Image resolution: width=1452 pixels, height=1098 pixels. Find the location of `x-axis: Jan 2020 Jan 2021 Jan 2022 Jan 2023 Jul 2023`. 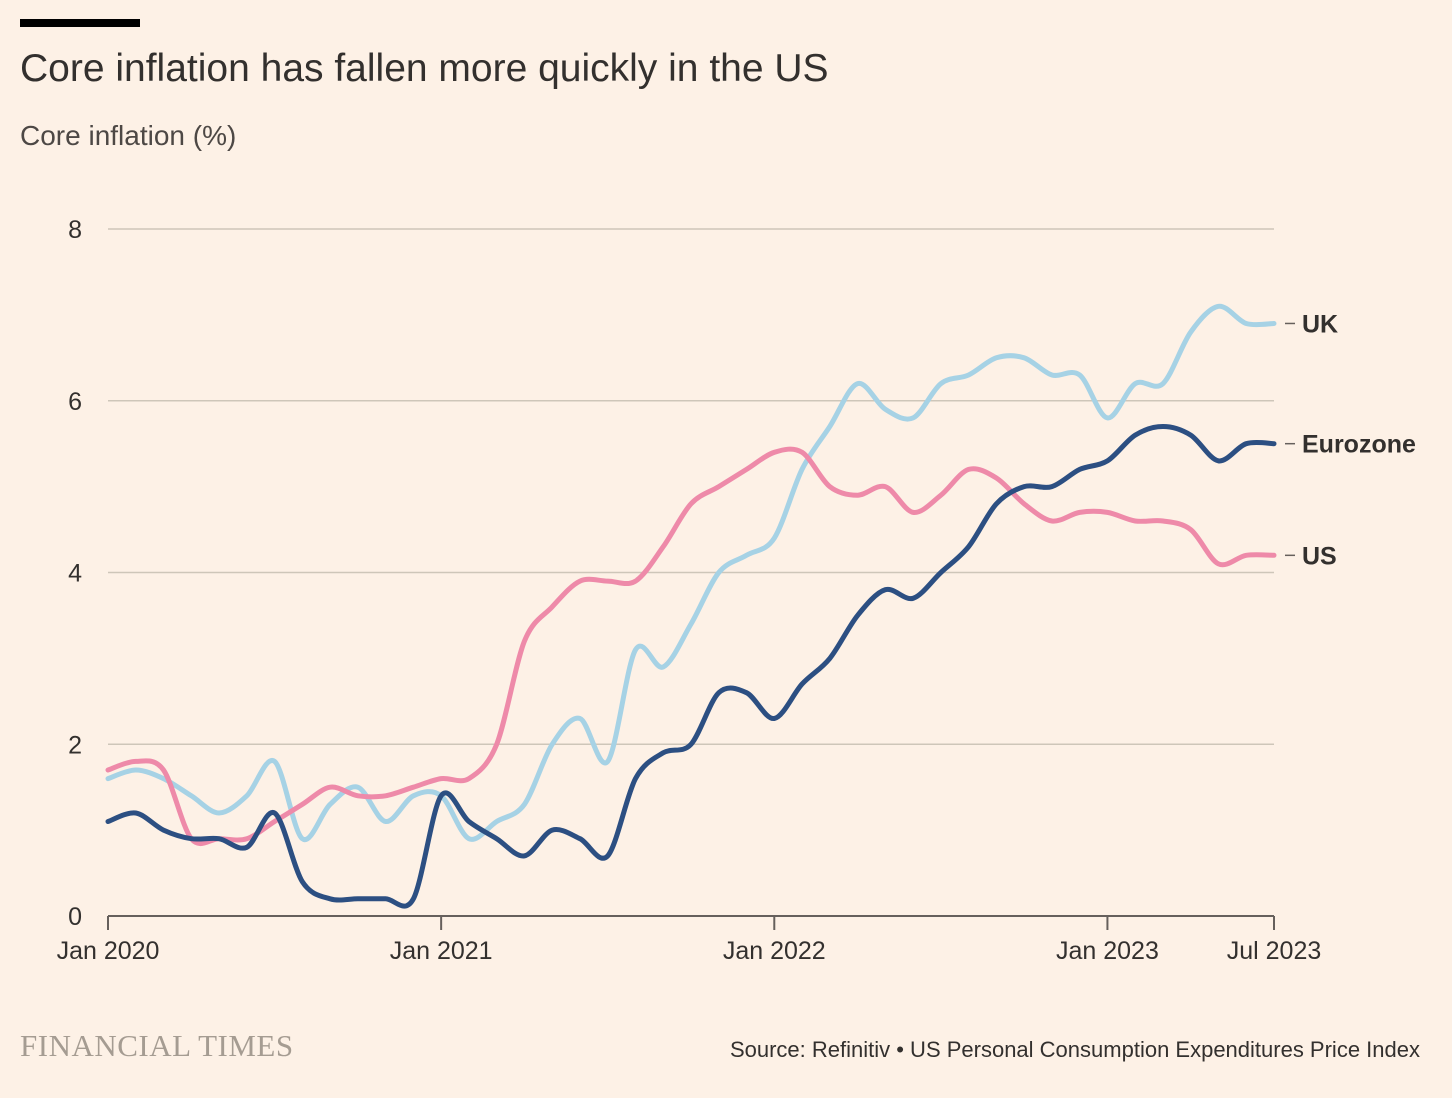

x-axis: Jan 2020 Jan 2021 Jan 2022 Jan 2023 Jul 2023 is located at coordinates (689, 940).